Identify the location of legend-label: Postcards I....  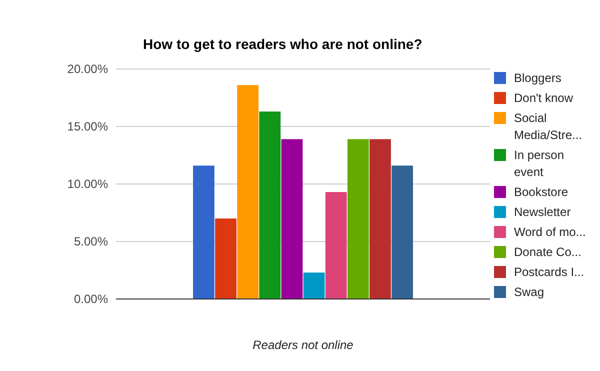
(549, 272).